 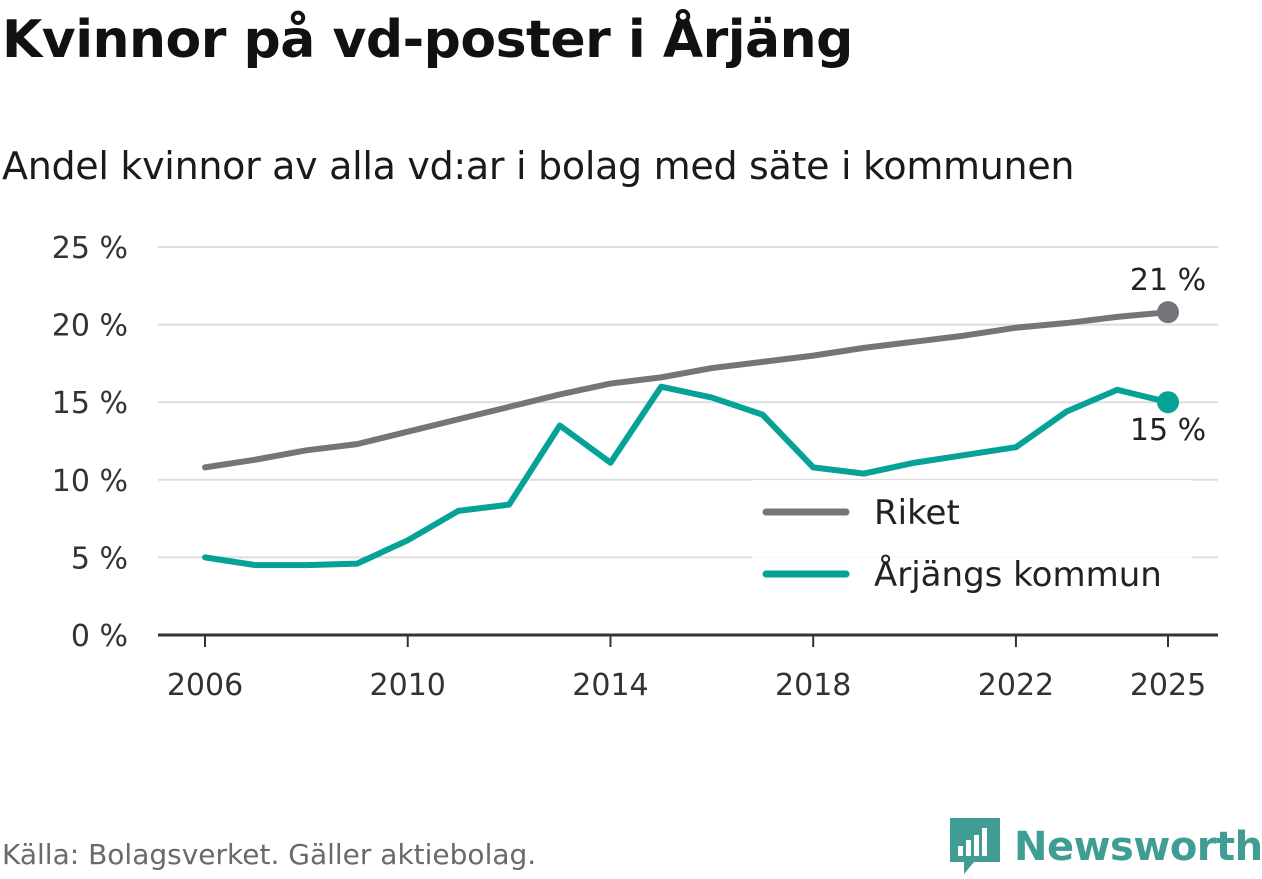 I want to click on legend-label: Årjängs kommun, so click(x=1018, y=574).